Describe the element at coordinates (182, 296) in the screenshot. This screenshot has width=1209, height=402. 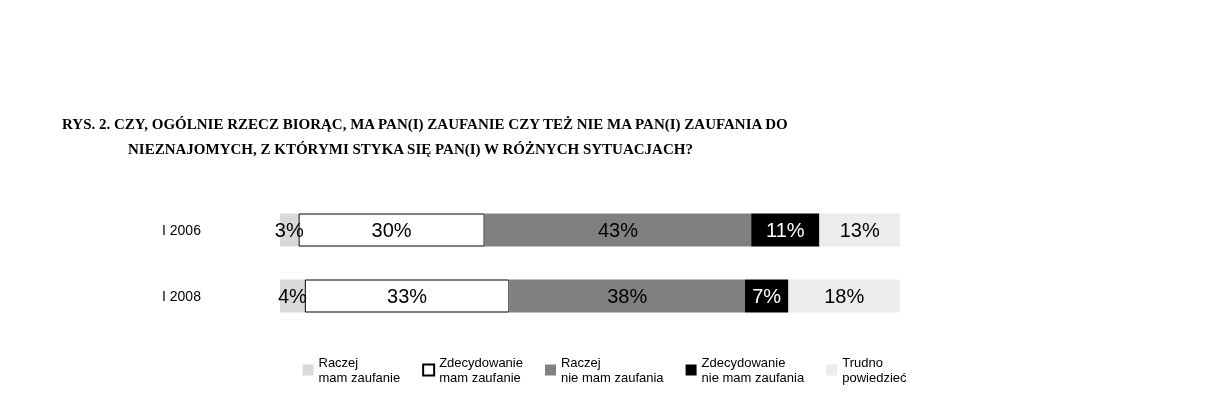
I see `y-tick-label: I 2008` at that location.